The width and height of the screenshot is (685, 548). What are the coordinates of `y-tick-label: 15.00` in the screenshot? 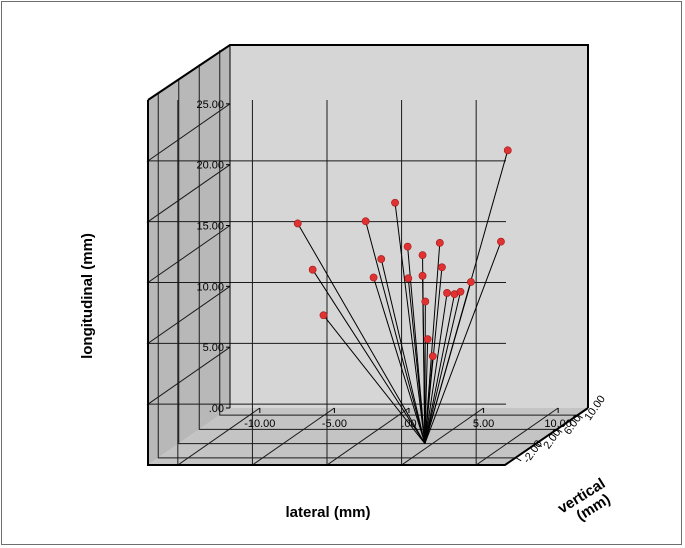 It's located at (210, 227).